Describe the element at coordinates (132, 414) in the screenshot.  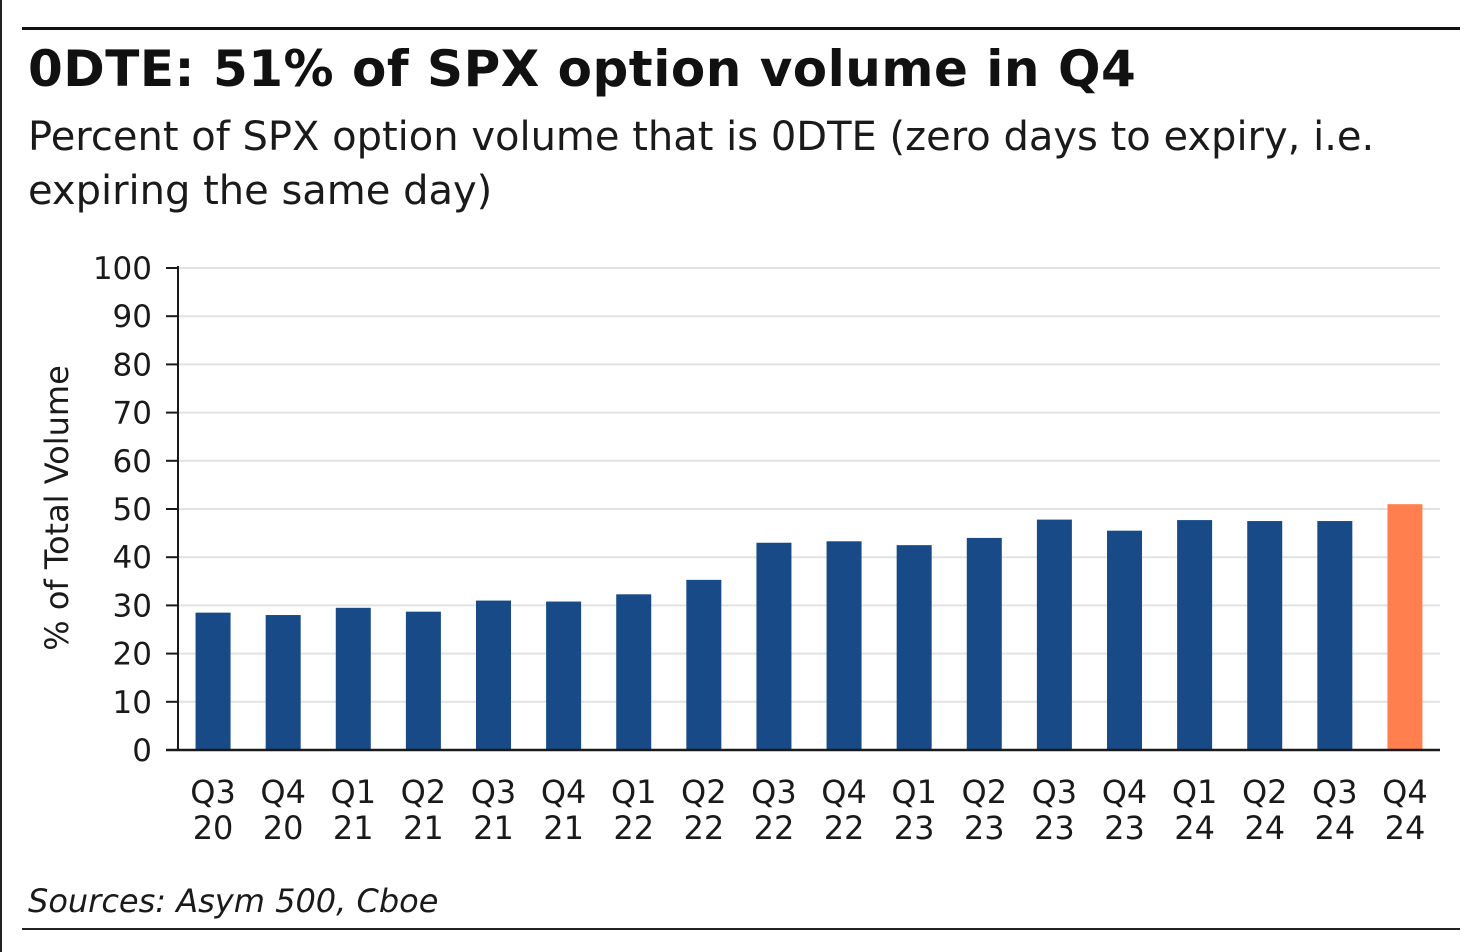
I see `y-tick-label-70: 70` at that location.